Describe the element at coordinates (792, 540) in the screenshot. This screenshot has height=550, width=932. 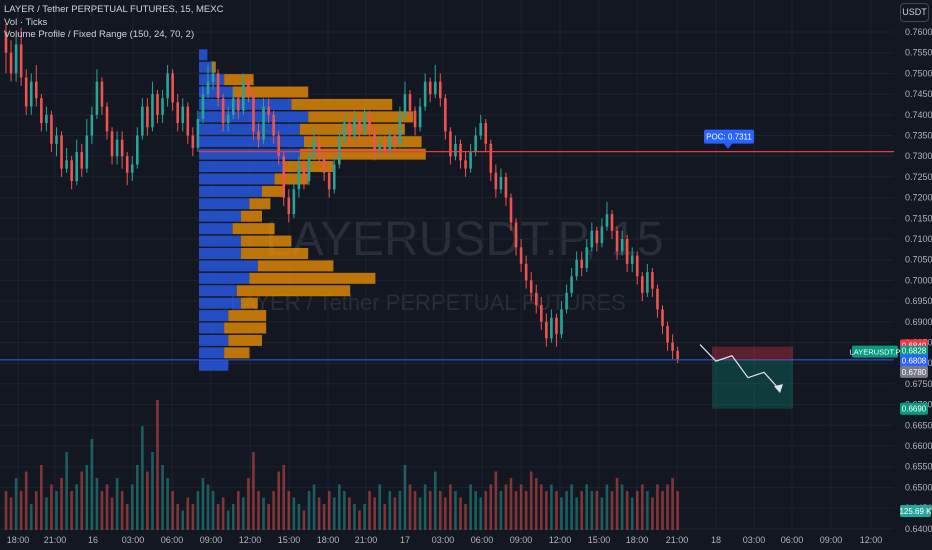
I see `x-tick-label: 06:00` at that location.